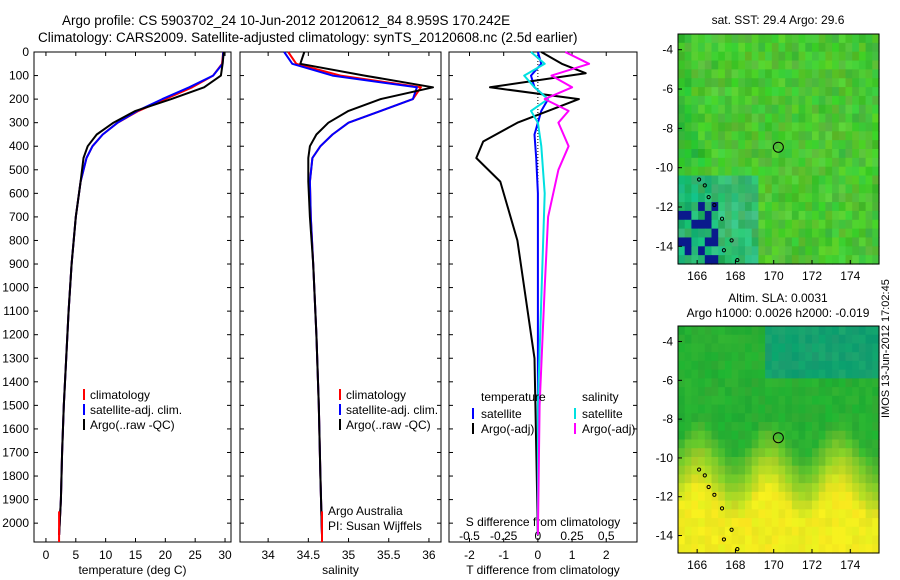 The height and width of the screenshot is (580, 900). What do you see at coordinates (543, 570) in the screenshot?
I see `diff-xlabel: T difference from climatology` at bounding box center [543, 570].